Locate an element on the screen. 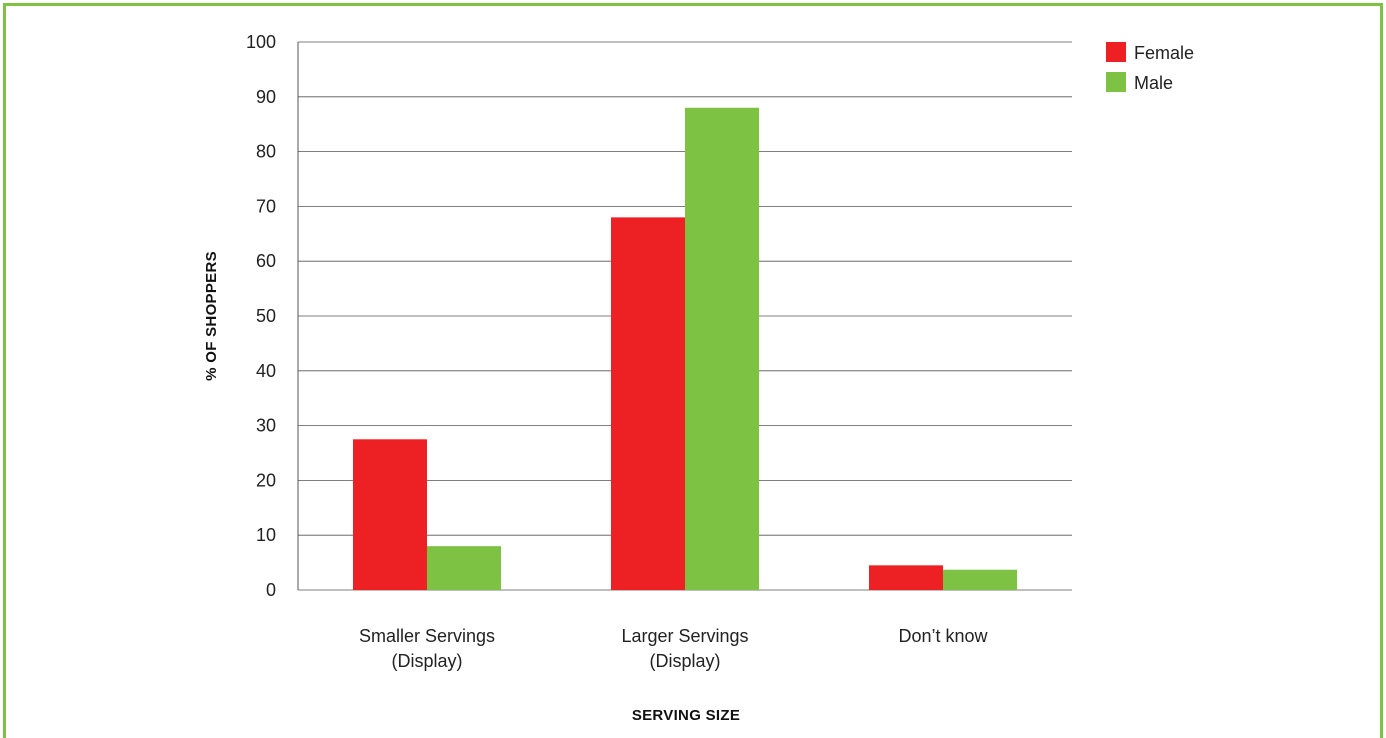  y-tick-label: 90 is located at coordinates (266, 97).